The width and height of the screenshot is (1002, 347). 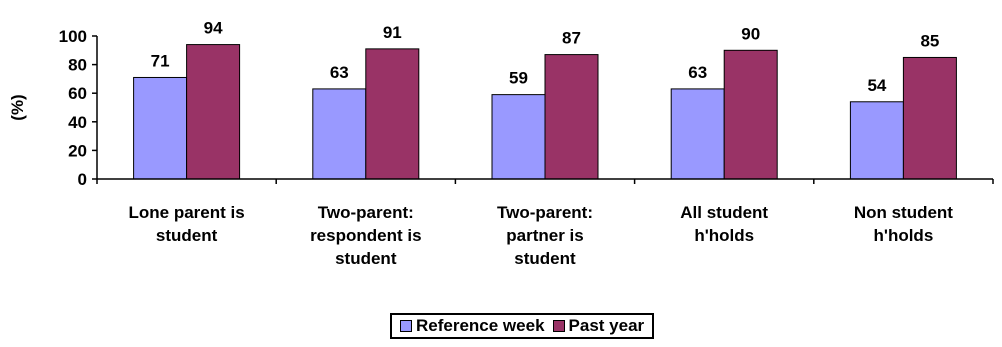 What do you see at coordinates (82, 179) in the screenshot?
I see `y-tick-label-0: 0` at bounding box center [82, 179].